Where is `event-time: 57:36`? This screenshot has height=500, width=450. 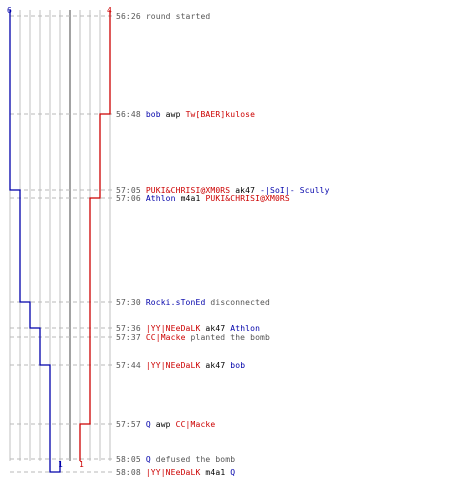
event-time: 57:36 is located at coordinates (131, 328).